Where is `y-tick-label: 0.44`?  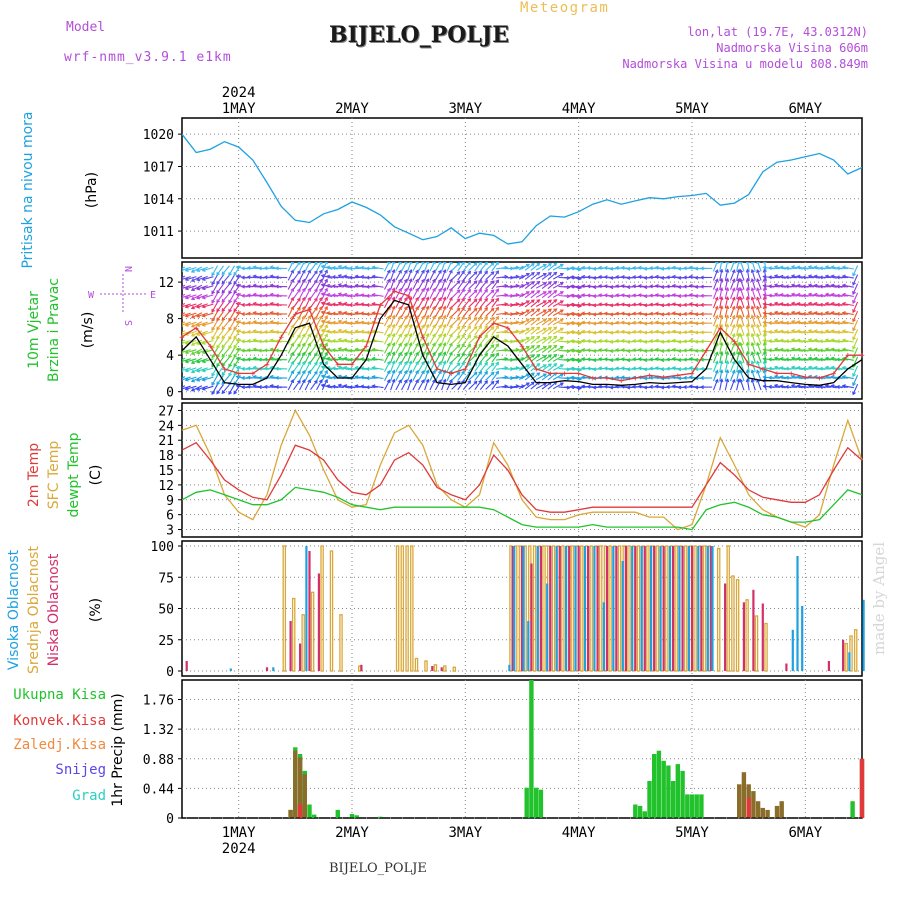 y-tick-label: 0.44 is located at coordinates (158, 789).